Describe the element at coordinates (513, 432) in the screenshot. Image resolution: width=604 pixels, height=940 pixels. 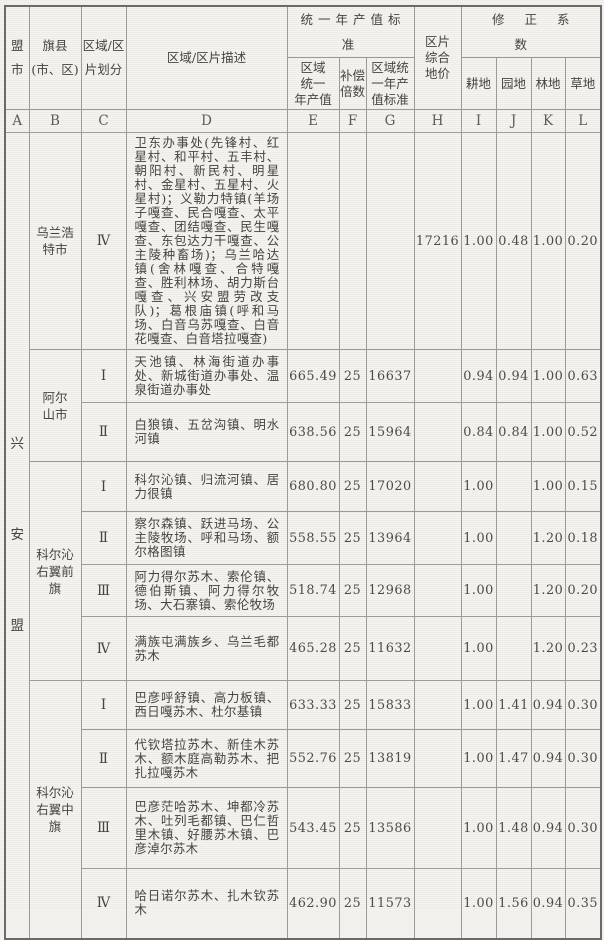
I see `value-garden-factor: 0.84` at that location.